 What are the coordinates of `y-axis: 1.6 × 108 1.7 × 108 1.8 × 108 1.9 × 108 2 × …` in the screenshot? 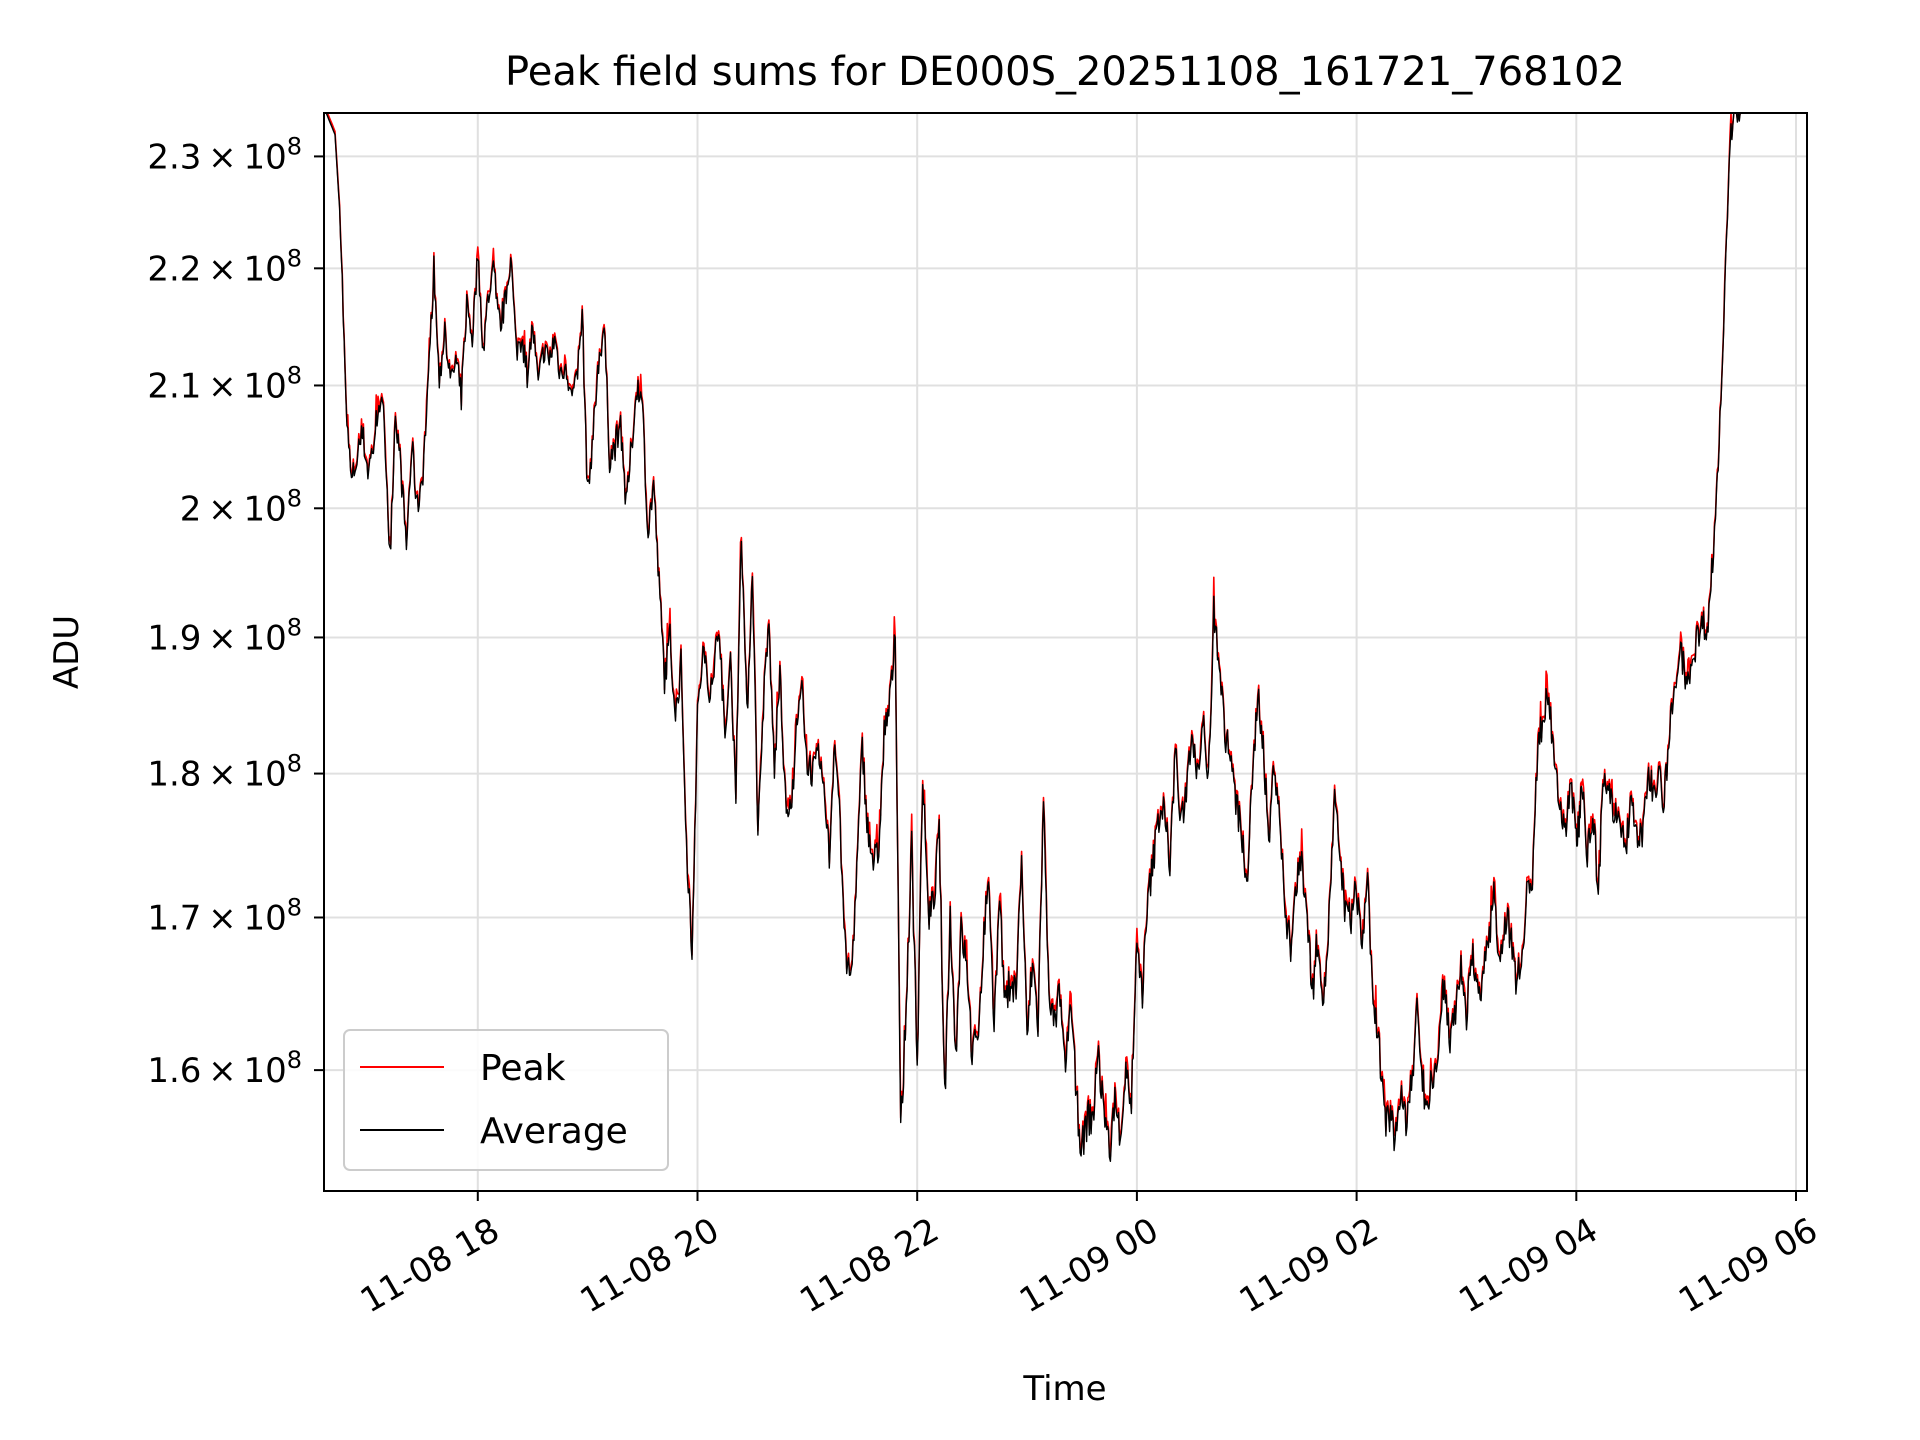 It's located at (235, 611).